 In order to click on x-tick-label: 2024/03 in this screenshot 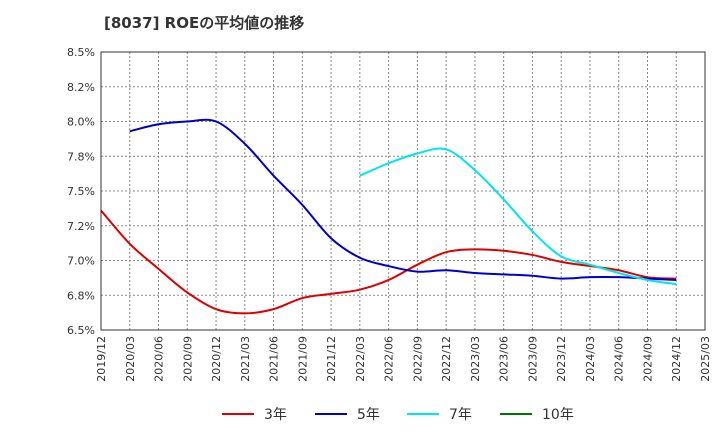, I will do `click(590, 359)`.